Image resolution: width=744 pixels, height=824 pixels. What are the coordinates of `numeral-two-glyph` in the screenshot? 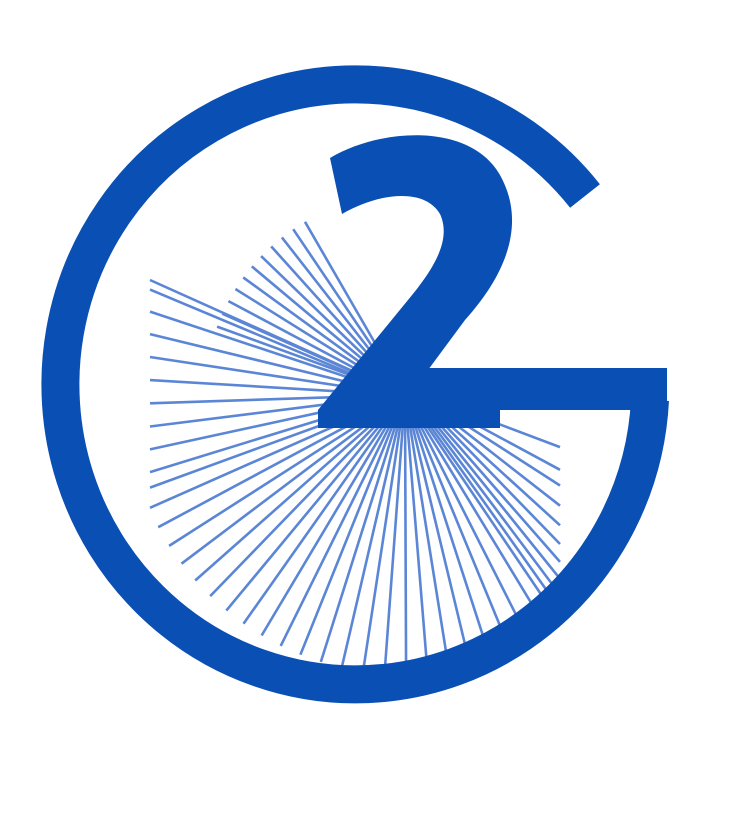 It's located at (415, 281).